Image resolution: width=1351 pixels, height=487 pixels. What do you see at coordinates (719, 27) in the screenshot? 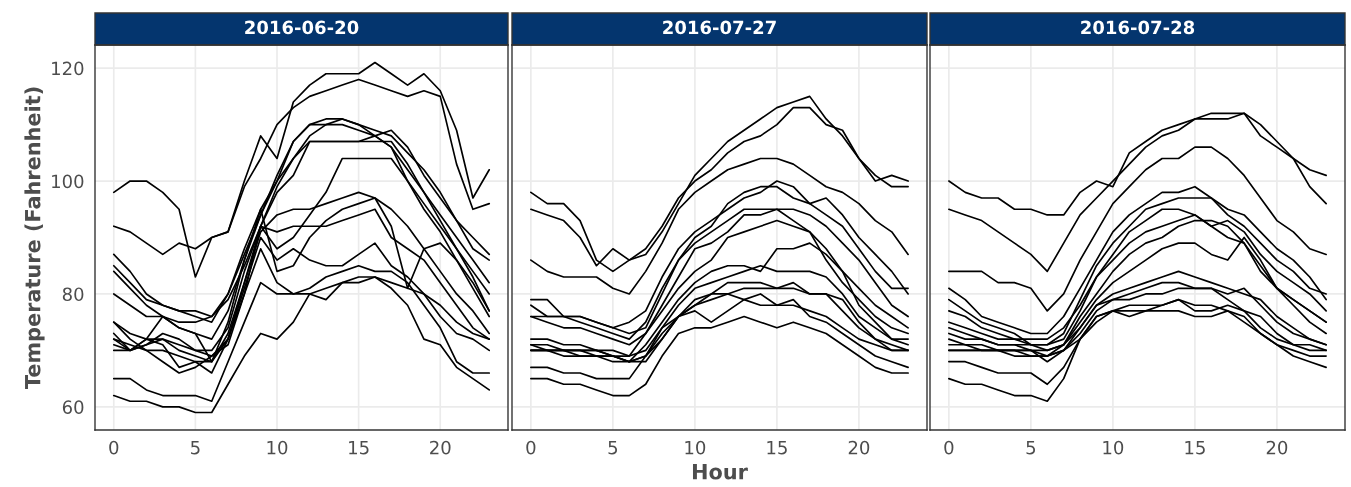
I see `chart-title: 2016-07-27` at bounding box center [719, 27].